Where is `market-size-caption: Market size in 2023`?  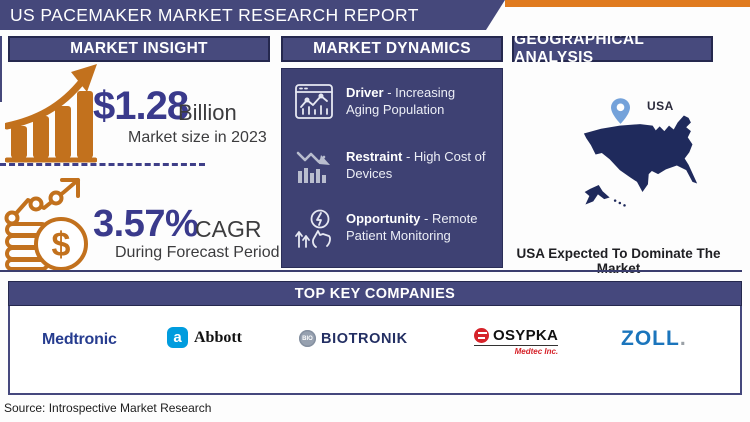 market-size-caption: Market size in 2023 is located at coordinates (197, 137).